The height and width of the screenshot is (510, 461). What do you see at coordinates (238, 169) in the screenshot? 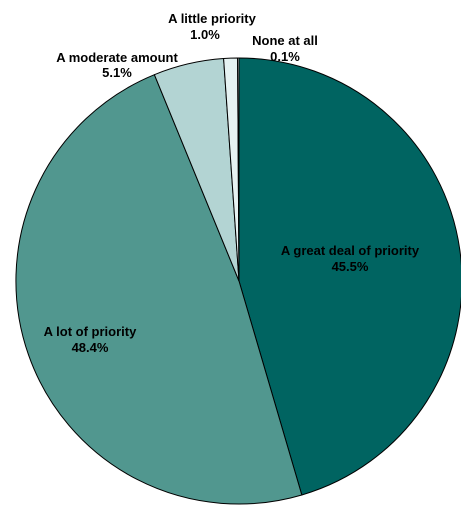
I see `pie-slice-none` at bounding box center [238, 169].